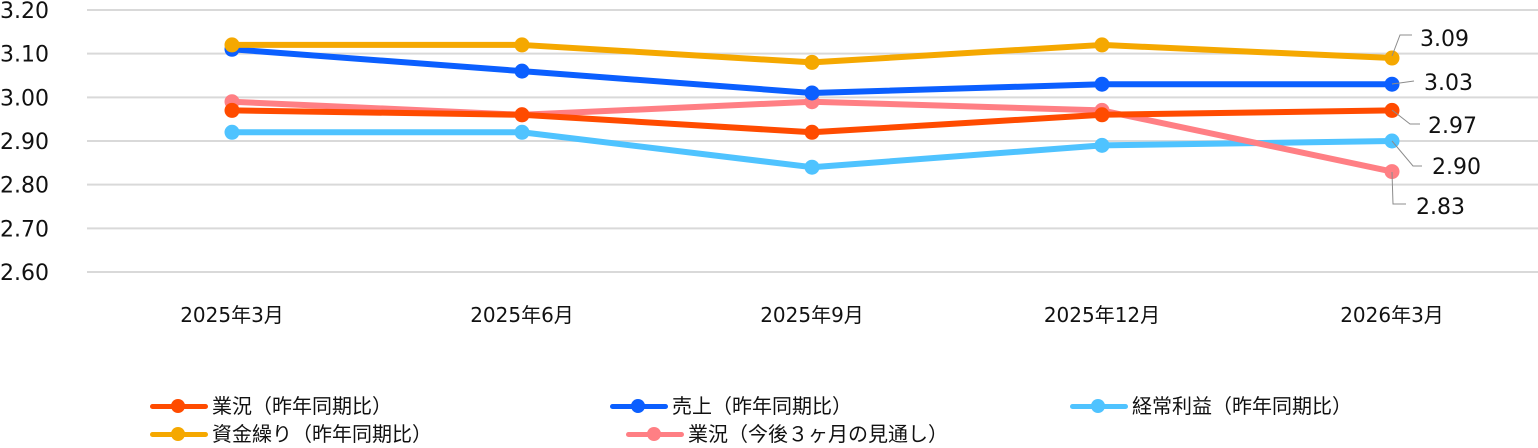  What do you see at coordinates (1102, 315) in the screenshot?
I see `x-tick-label: 2025年12月` at bounding box center [1102, 315].